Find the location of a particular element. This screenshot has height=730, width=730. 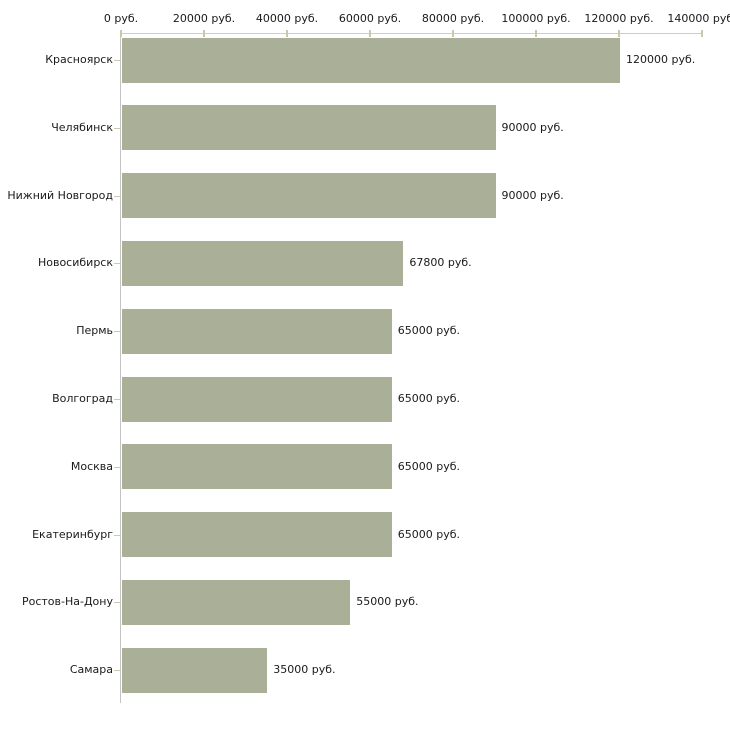

value-label: 120000 руб. is located at coordinates (661, 59).